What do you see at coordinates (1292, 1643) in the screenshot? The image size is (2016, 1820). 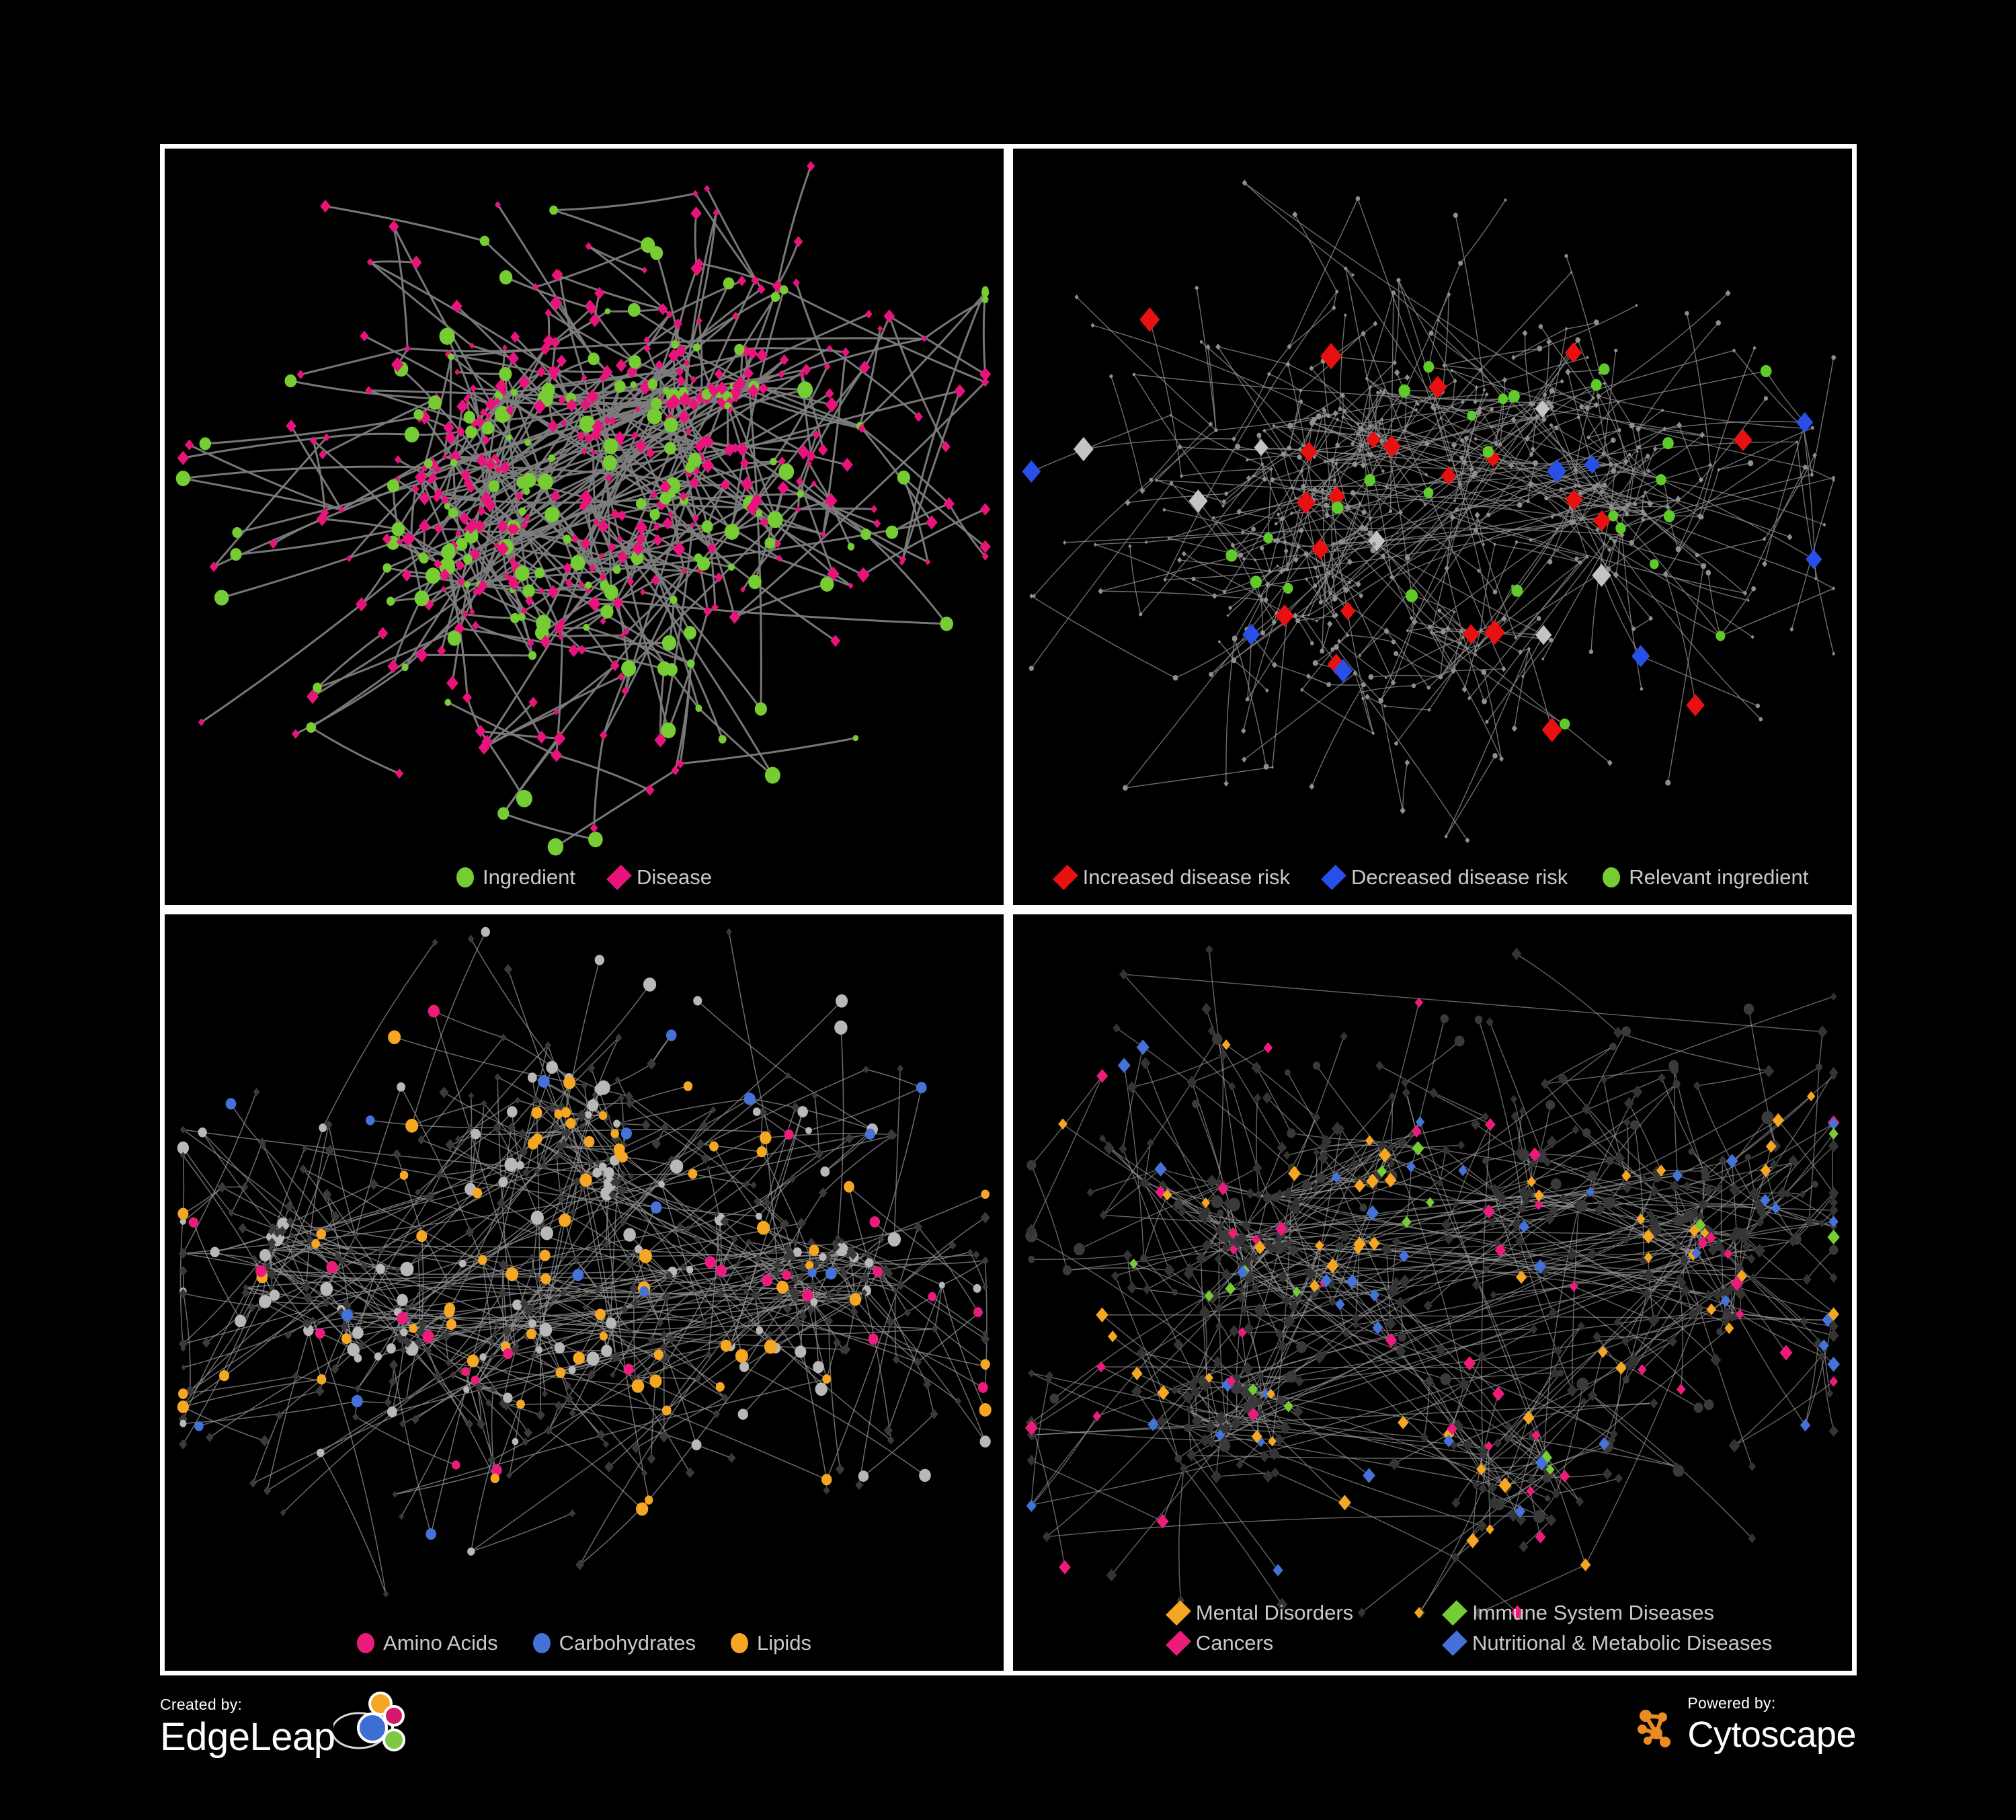 I see `legend-item: Cancers` at bounding box center [1292, 1643].